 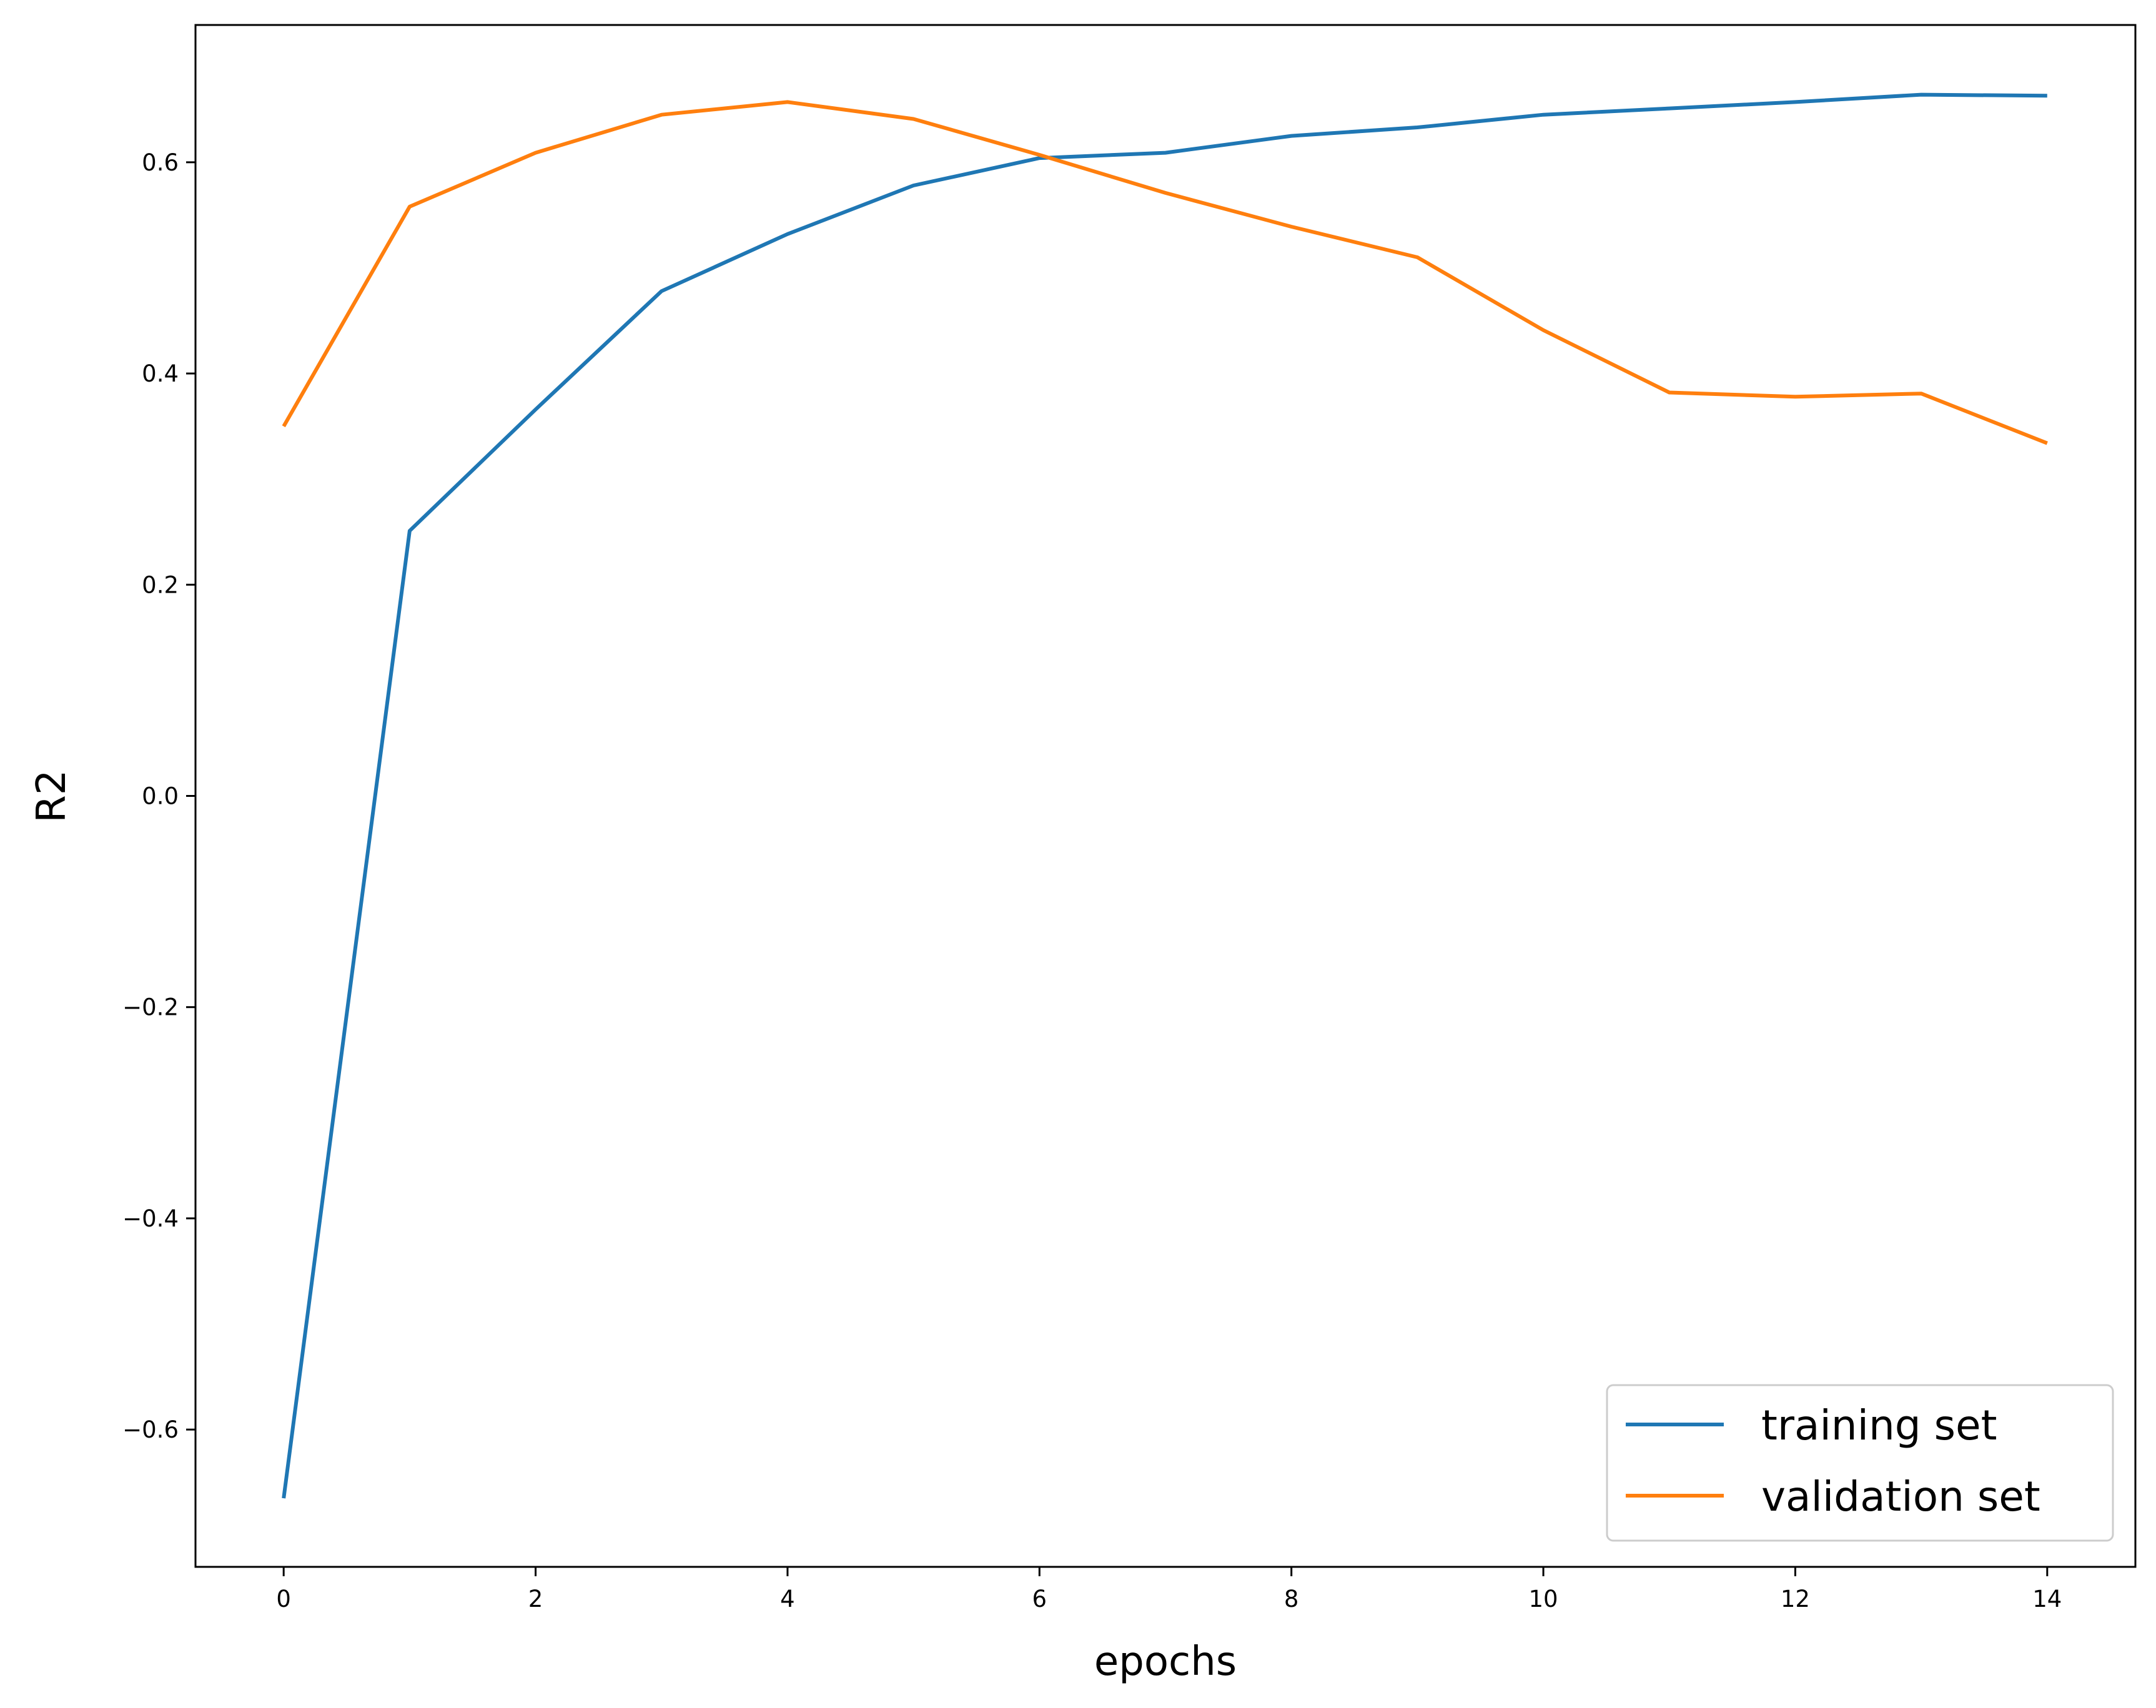 I want to click on legend: training set validation set, so click(x=1860, y=1463).